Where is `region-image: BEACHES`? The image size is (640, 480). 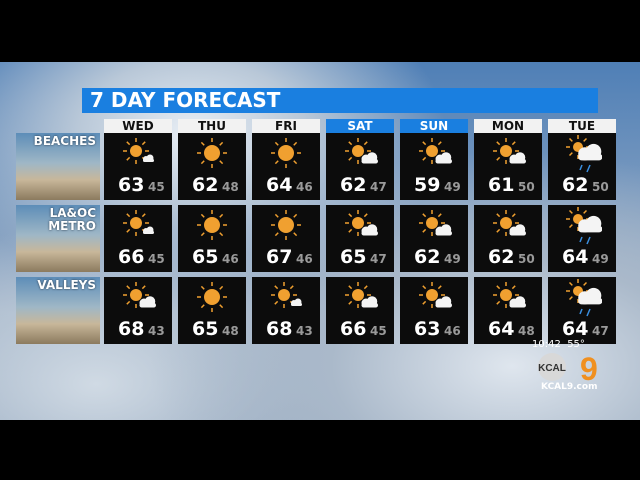 region-image: BEACHES is located at coordinates (58, 166).